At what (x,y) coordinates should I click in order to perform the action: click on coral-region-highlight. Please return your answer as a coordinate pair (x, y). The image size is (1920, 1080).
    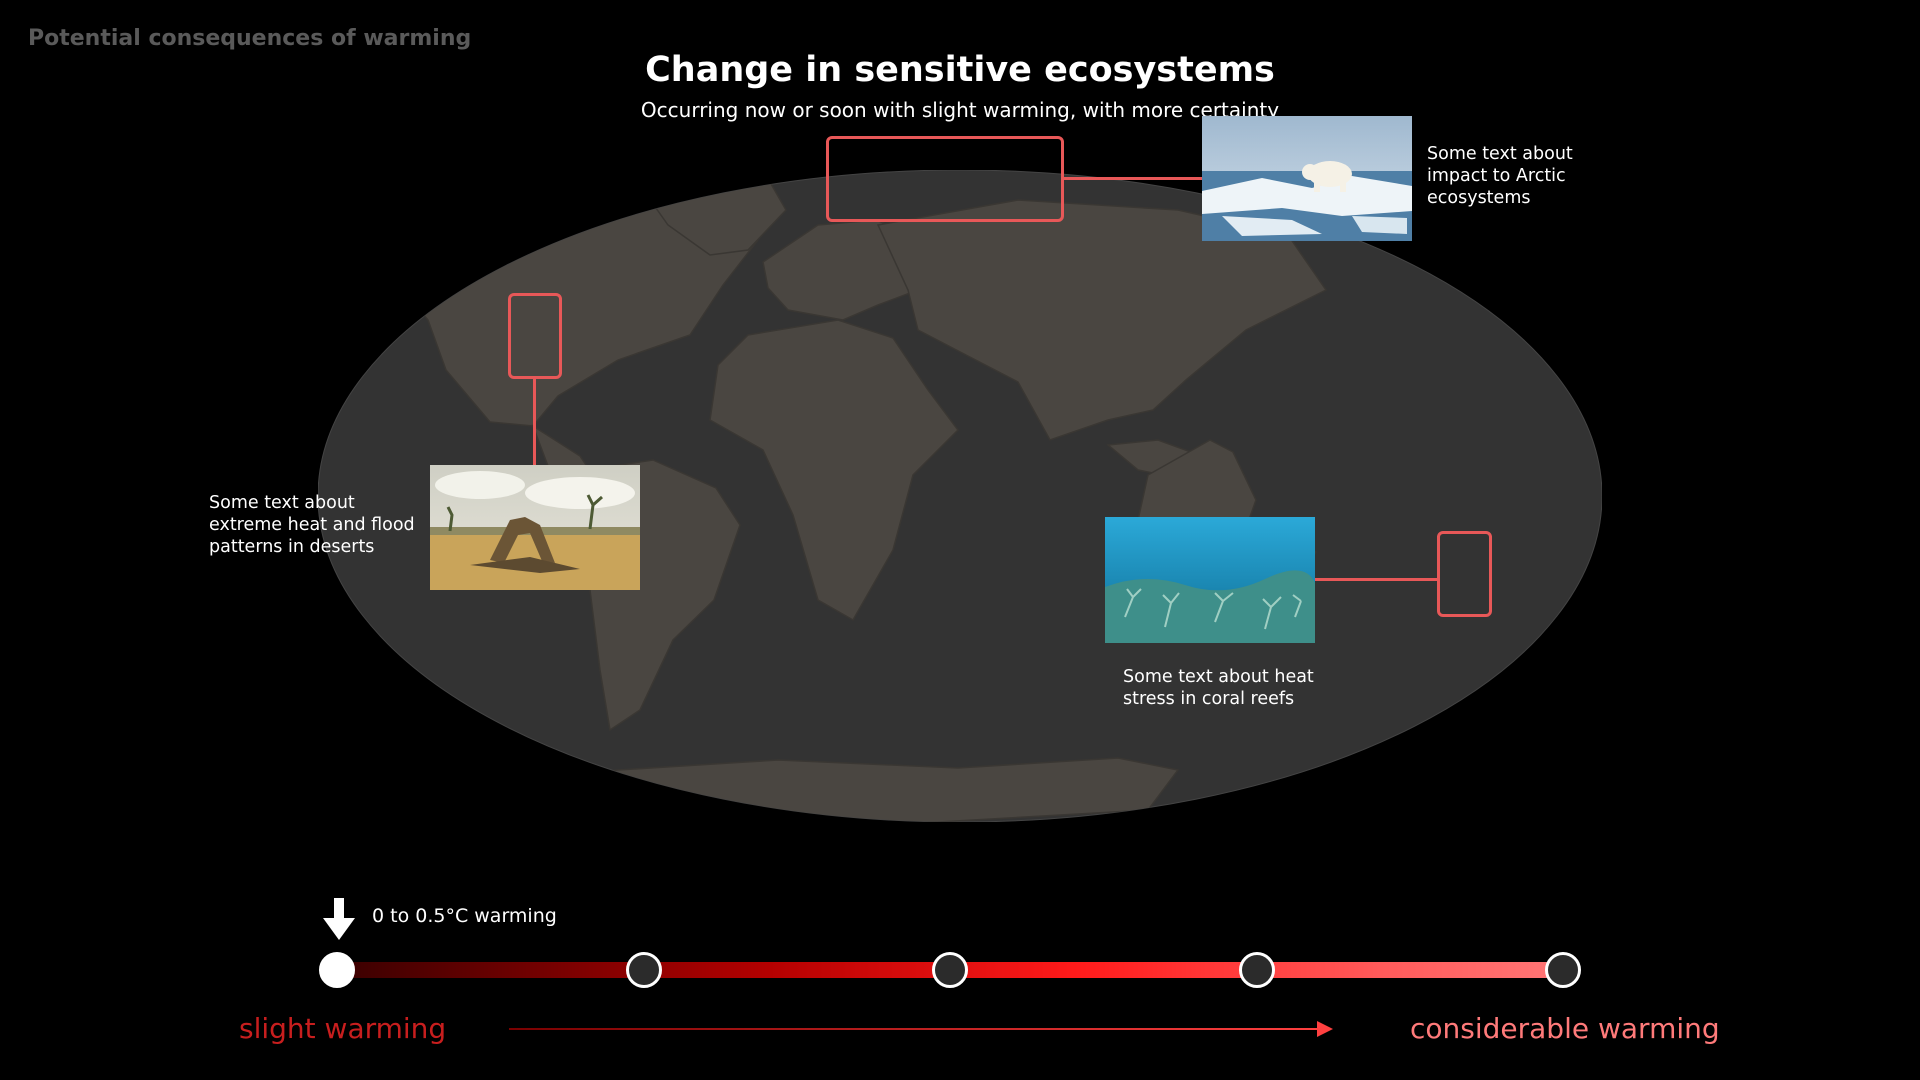
    Looking at the image, I should click on (1464, 574).